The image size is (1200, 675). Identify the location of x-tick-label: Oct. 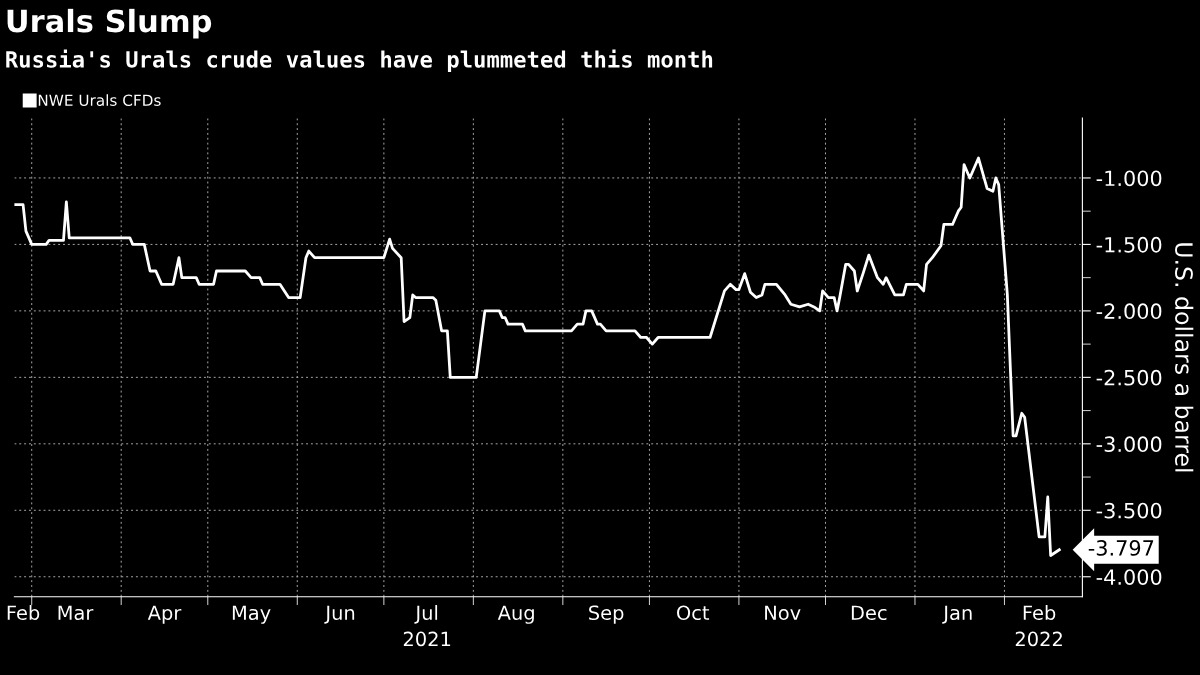
(693, 613).